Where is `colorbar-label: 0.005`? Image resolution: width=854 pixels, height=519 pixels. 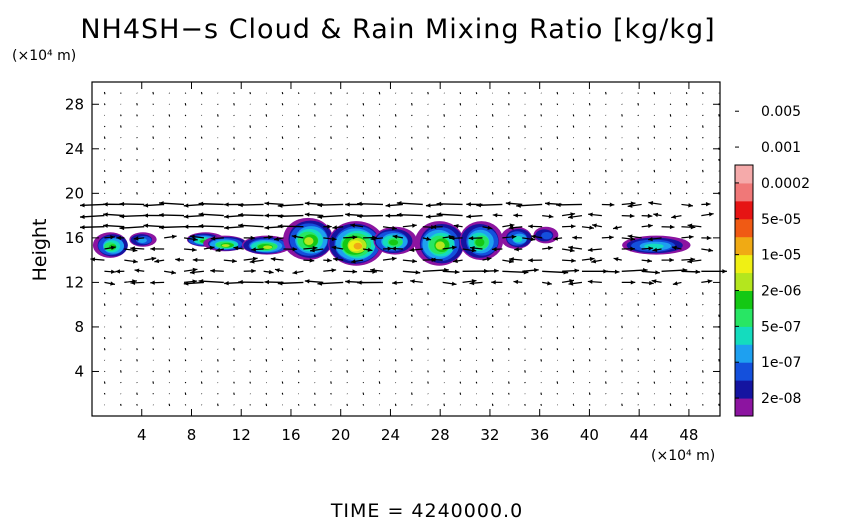 colorbar-label: 0.005 is located at coordinates (781, 112).